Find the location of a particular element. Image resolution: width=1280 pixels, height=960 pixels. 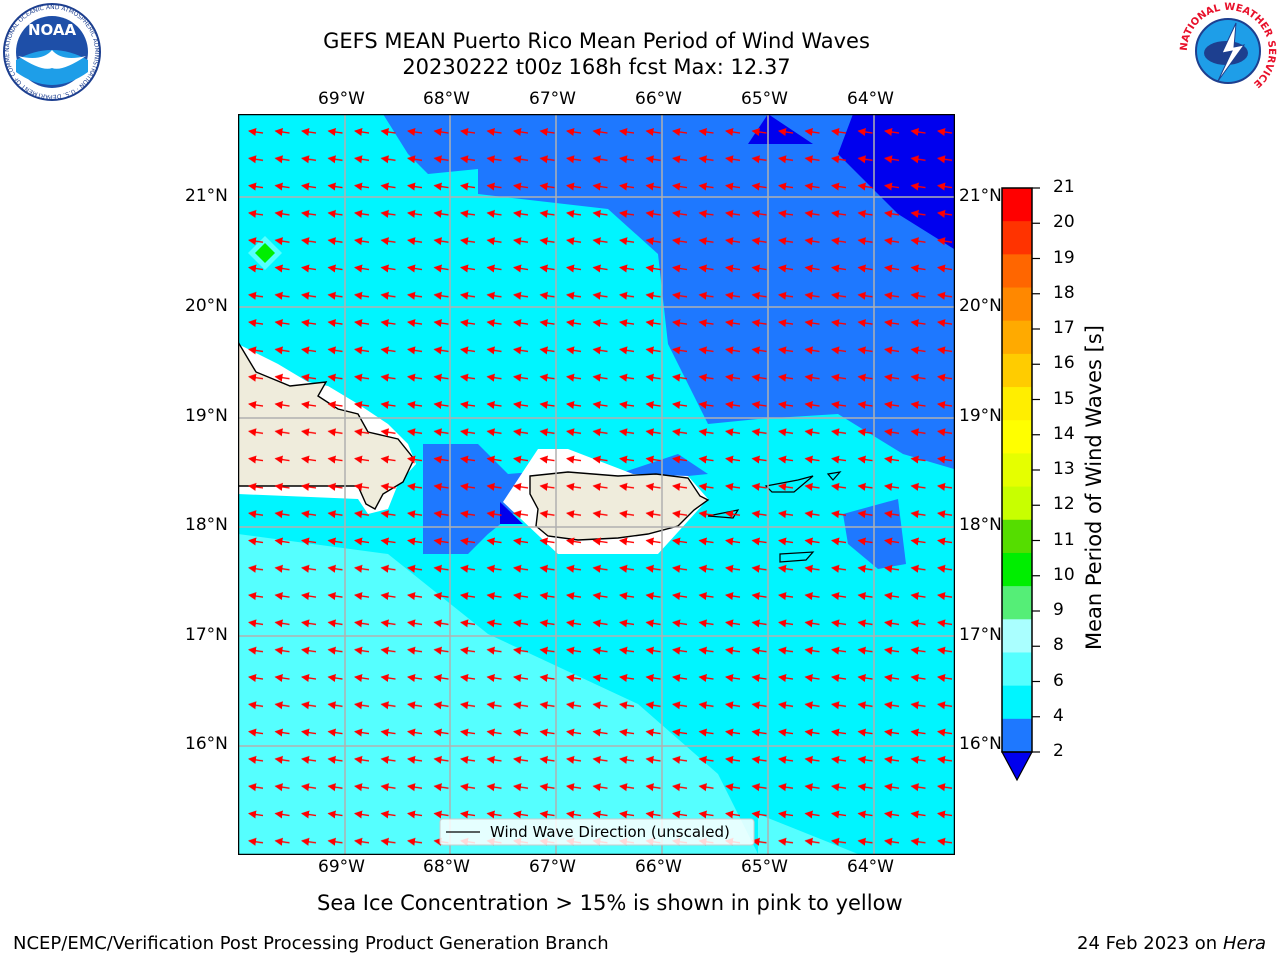

lat-label-right: 21°N is located at coordinates (980, 196).